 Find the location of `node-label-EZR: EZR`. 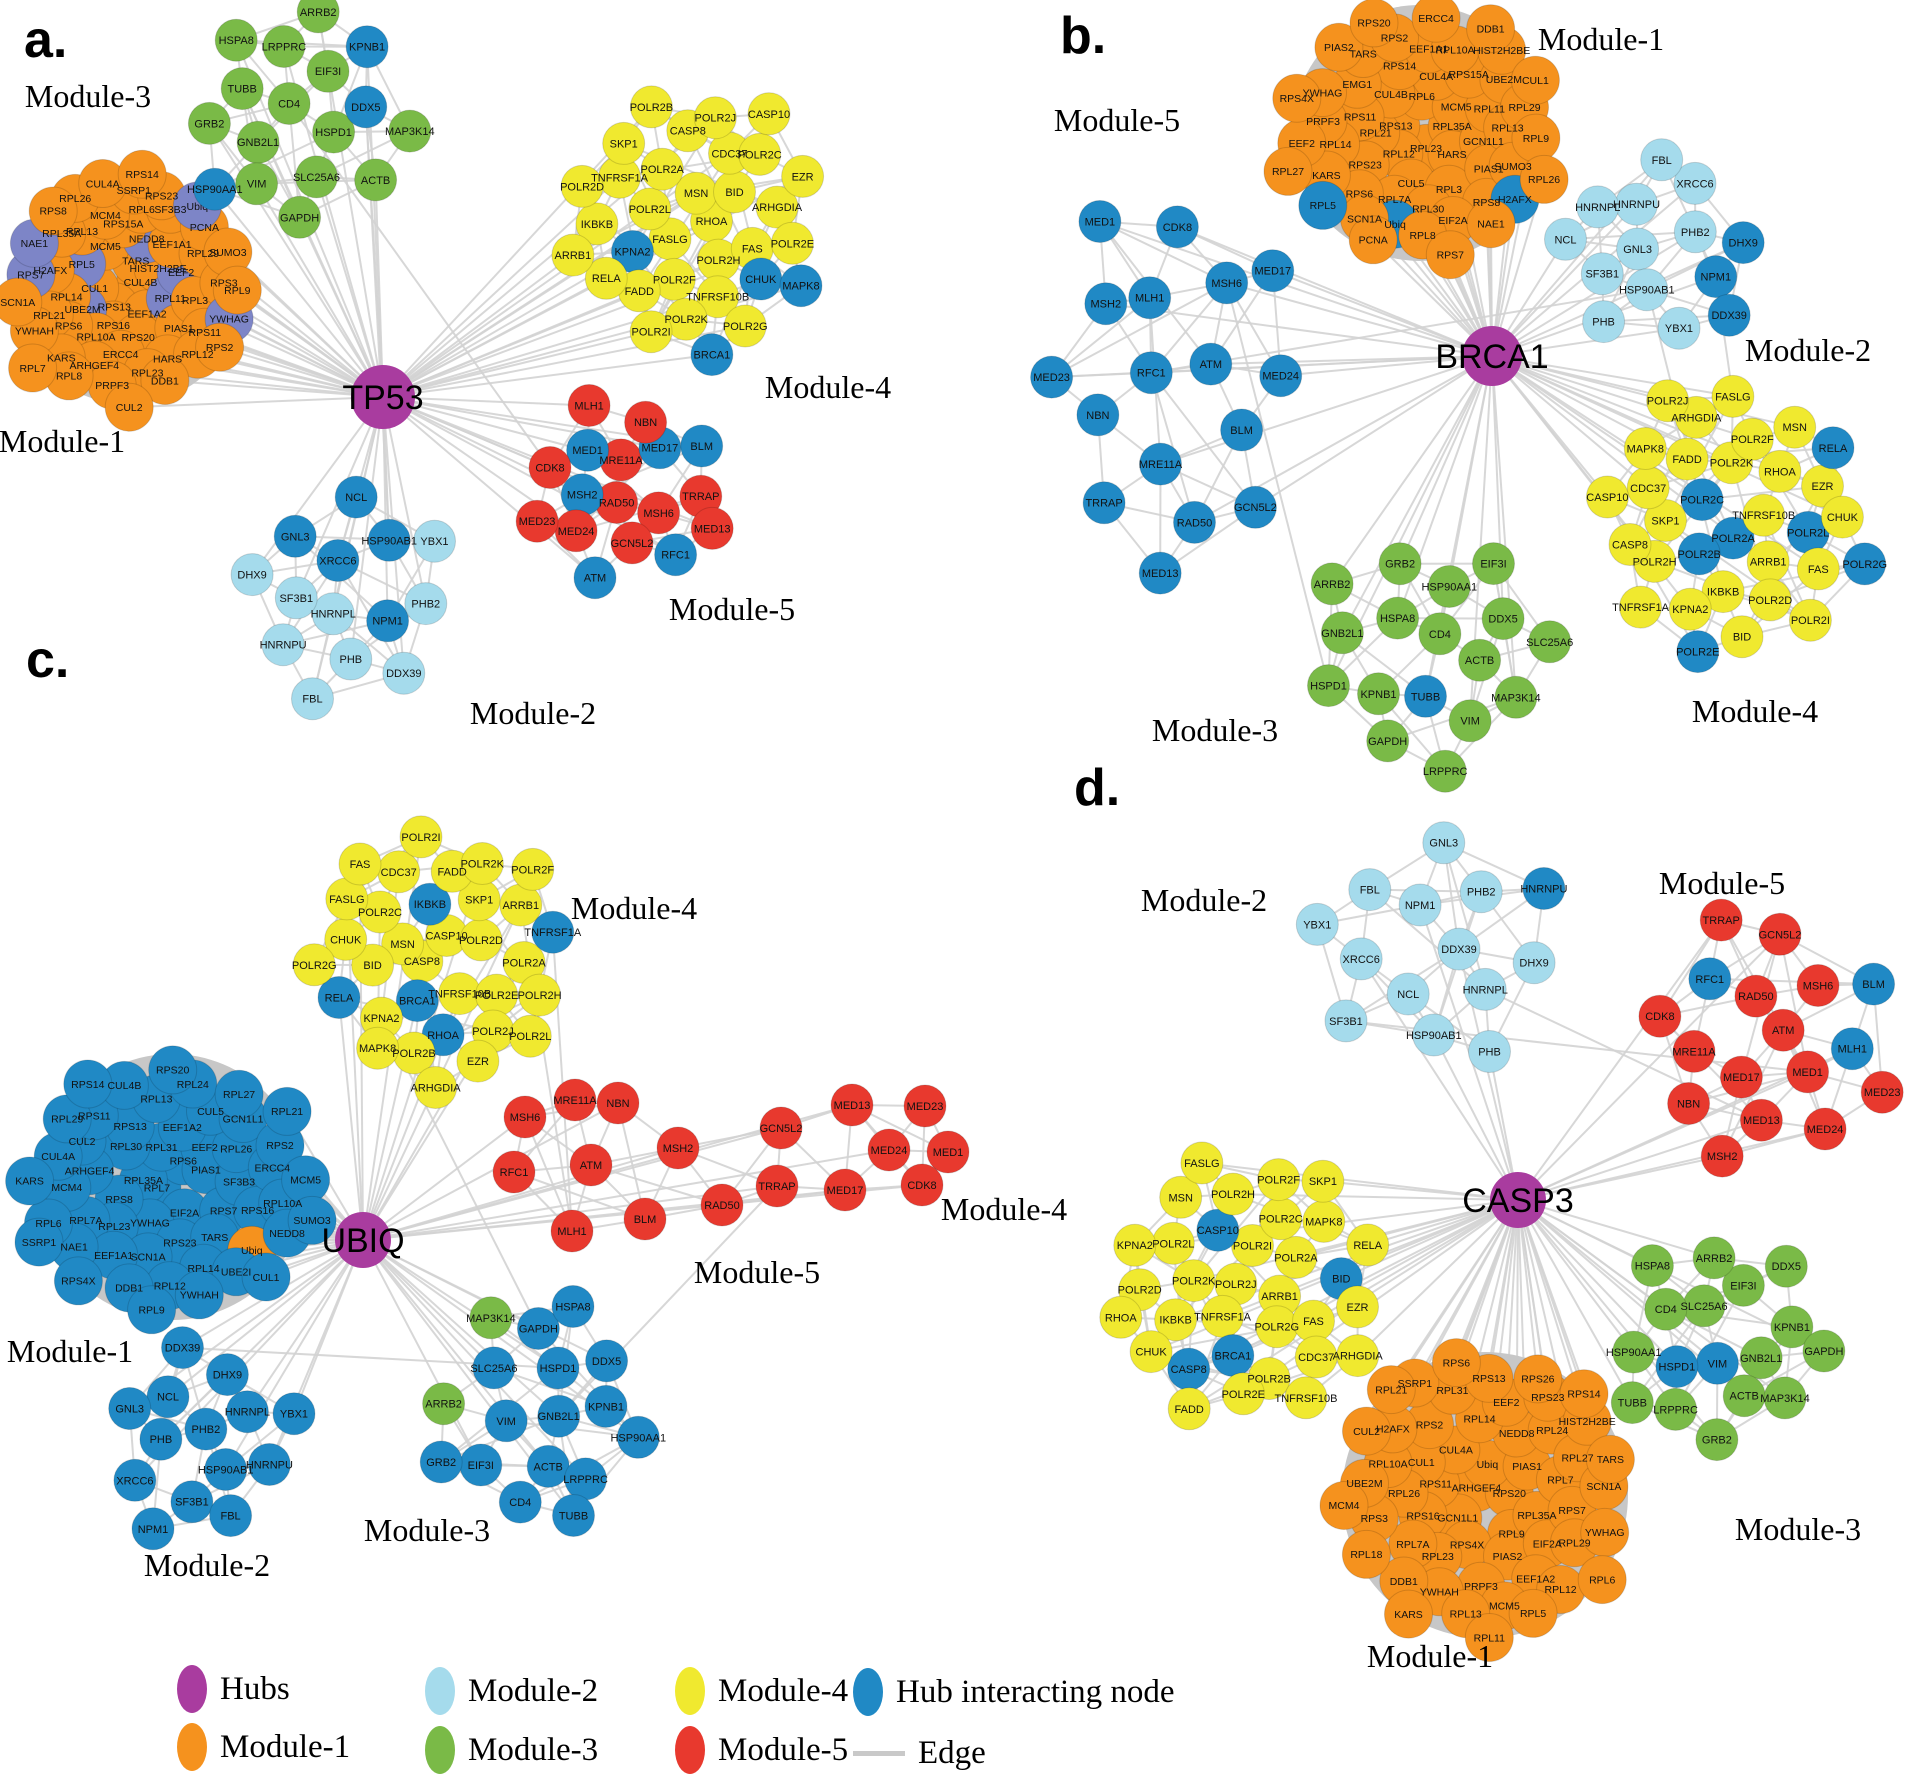

node-label-EZR: EZR is located at coordinates (803, 177).